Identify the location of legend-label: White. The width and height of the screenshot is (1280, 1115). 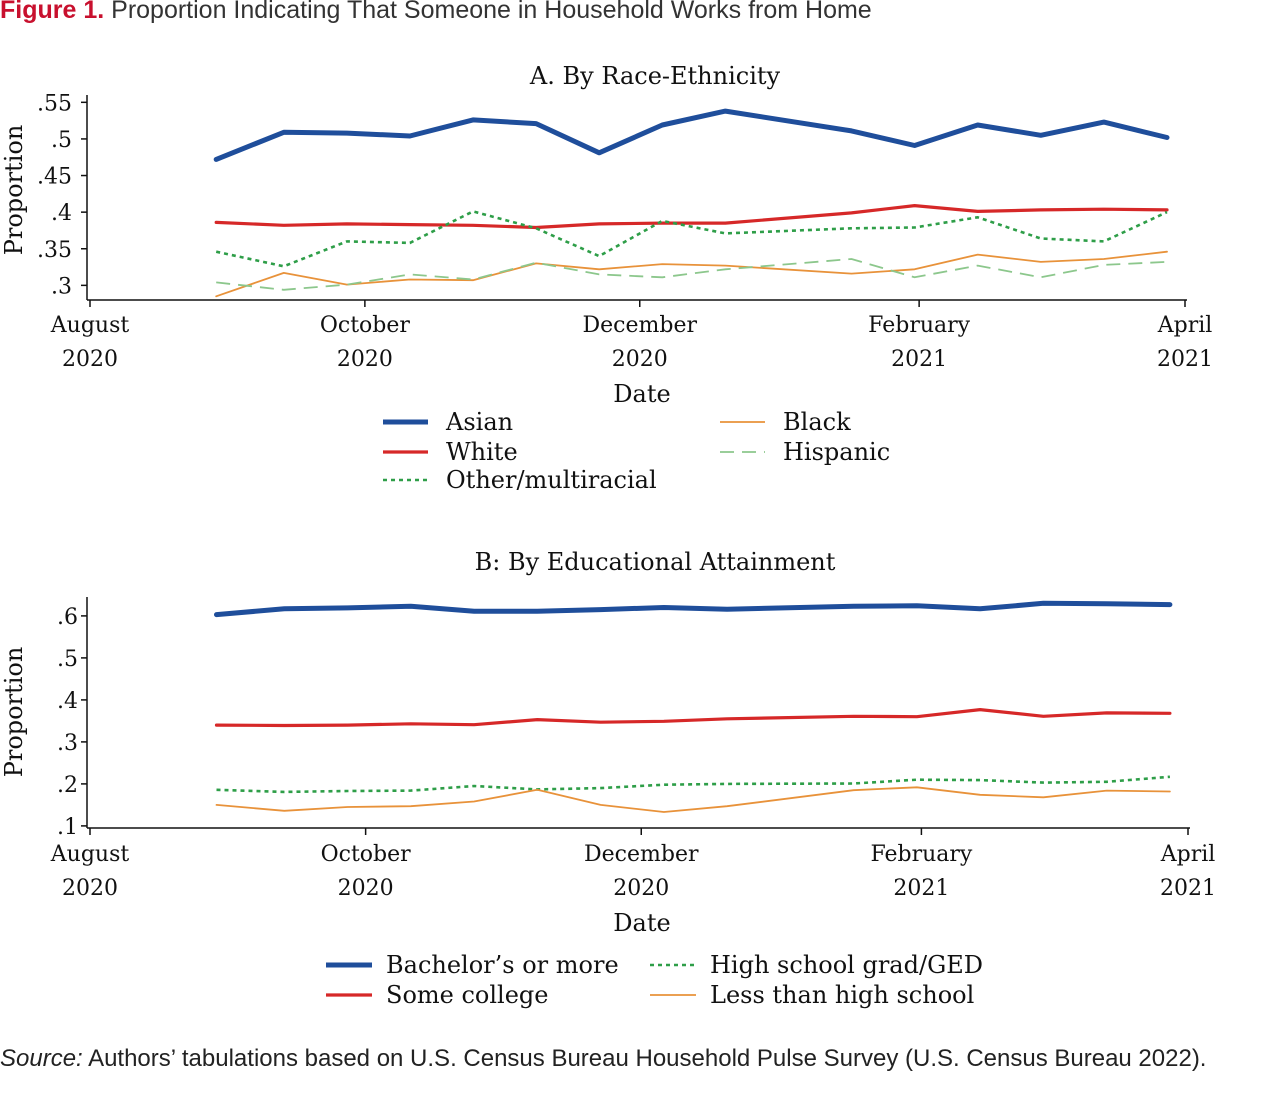
(482, 452).